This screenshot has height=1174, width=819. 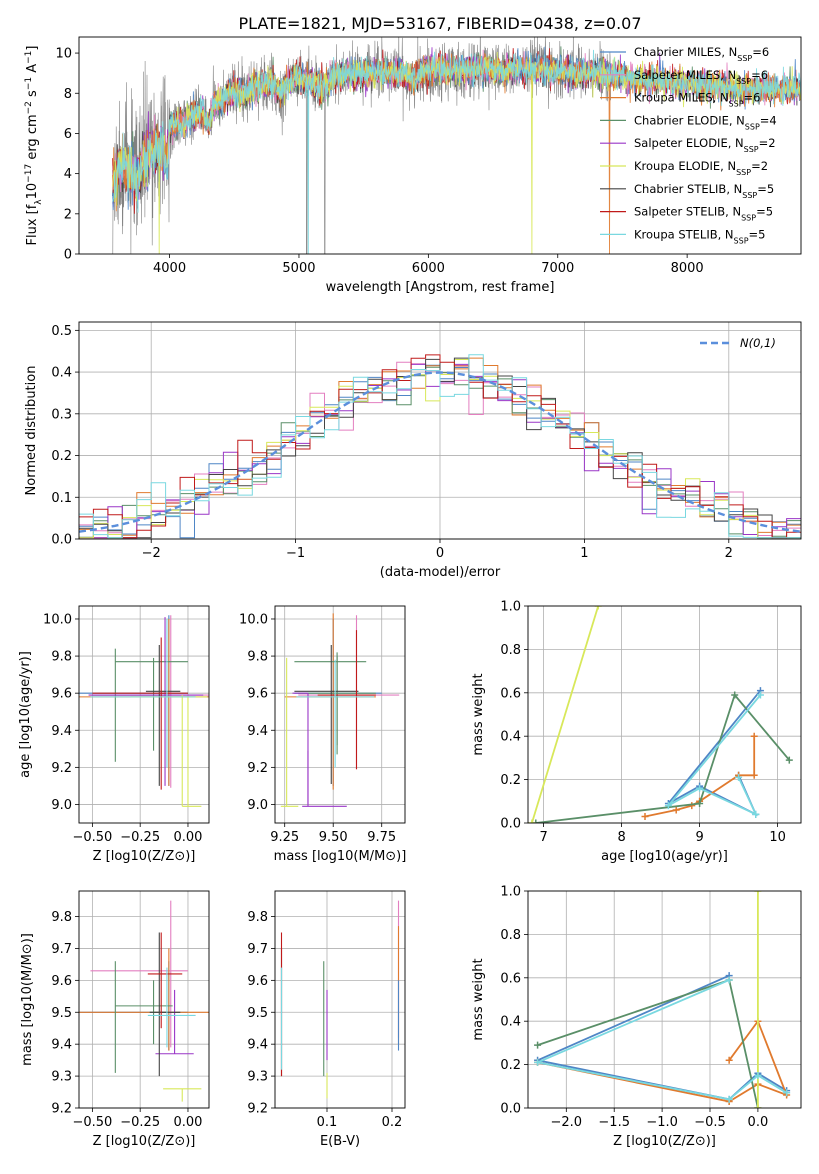 What do you see at coordinates (381, 837) in the screenshot?
I see `x-tick-label: 9.75` at bounding box center [381, 837].